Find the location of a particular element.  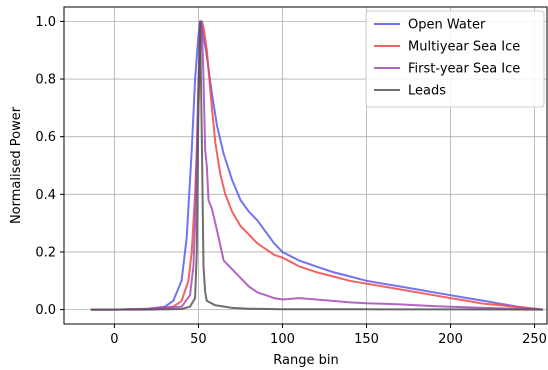

y-tick-label: 1.0 is located at coordinates (45, 22).